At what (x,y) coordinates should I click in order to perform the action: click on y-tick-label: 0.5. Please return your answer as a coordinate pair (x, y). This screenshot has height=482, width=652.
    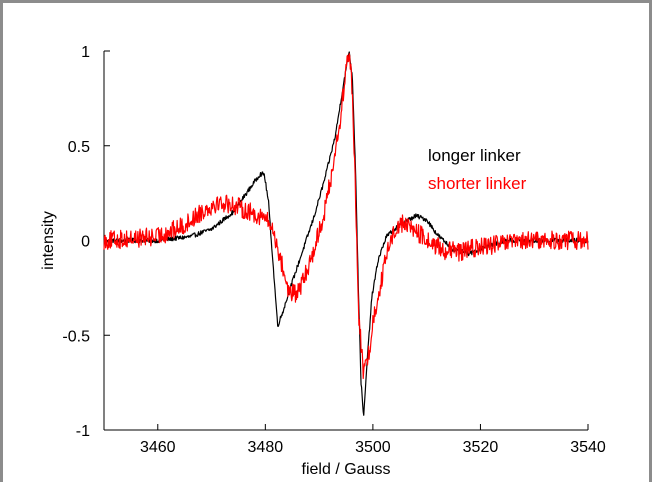
    Looking at the image, I should click on (79, 147).